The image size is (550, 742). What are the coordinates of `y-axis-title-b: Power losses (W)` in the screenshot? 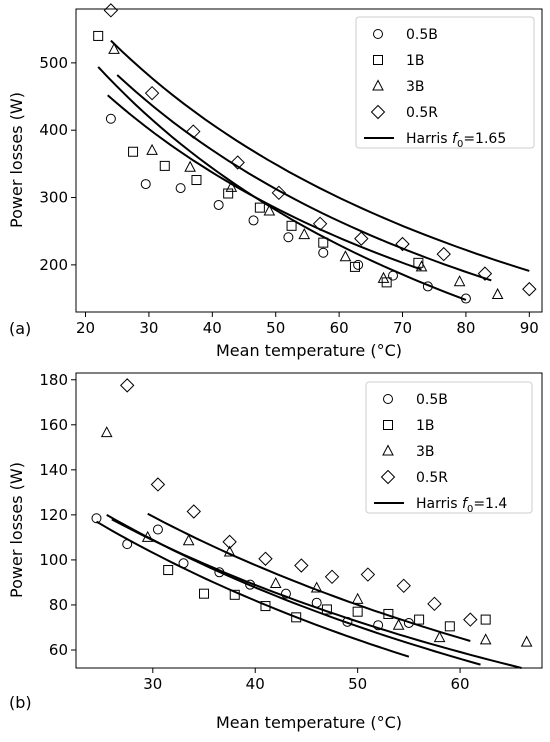 It's located at (16, 530).